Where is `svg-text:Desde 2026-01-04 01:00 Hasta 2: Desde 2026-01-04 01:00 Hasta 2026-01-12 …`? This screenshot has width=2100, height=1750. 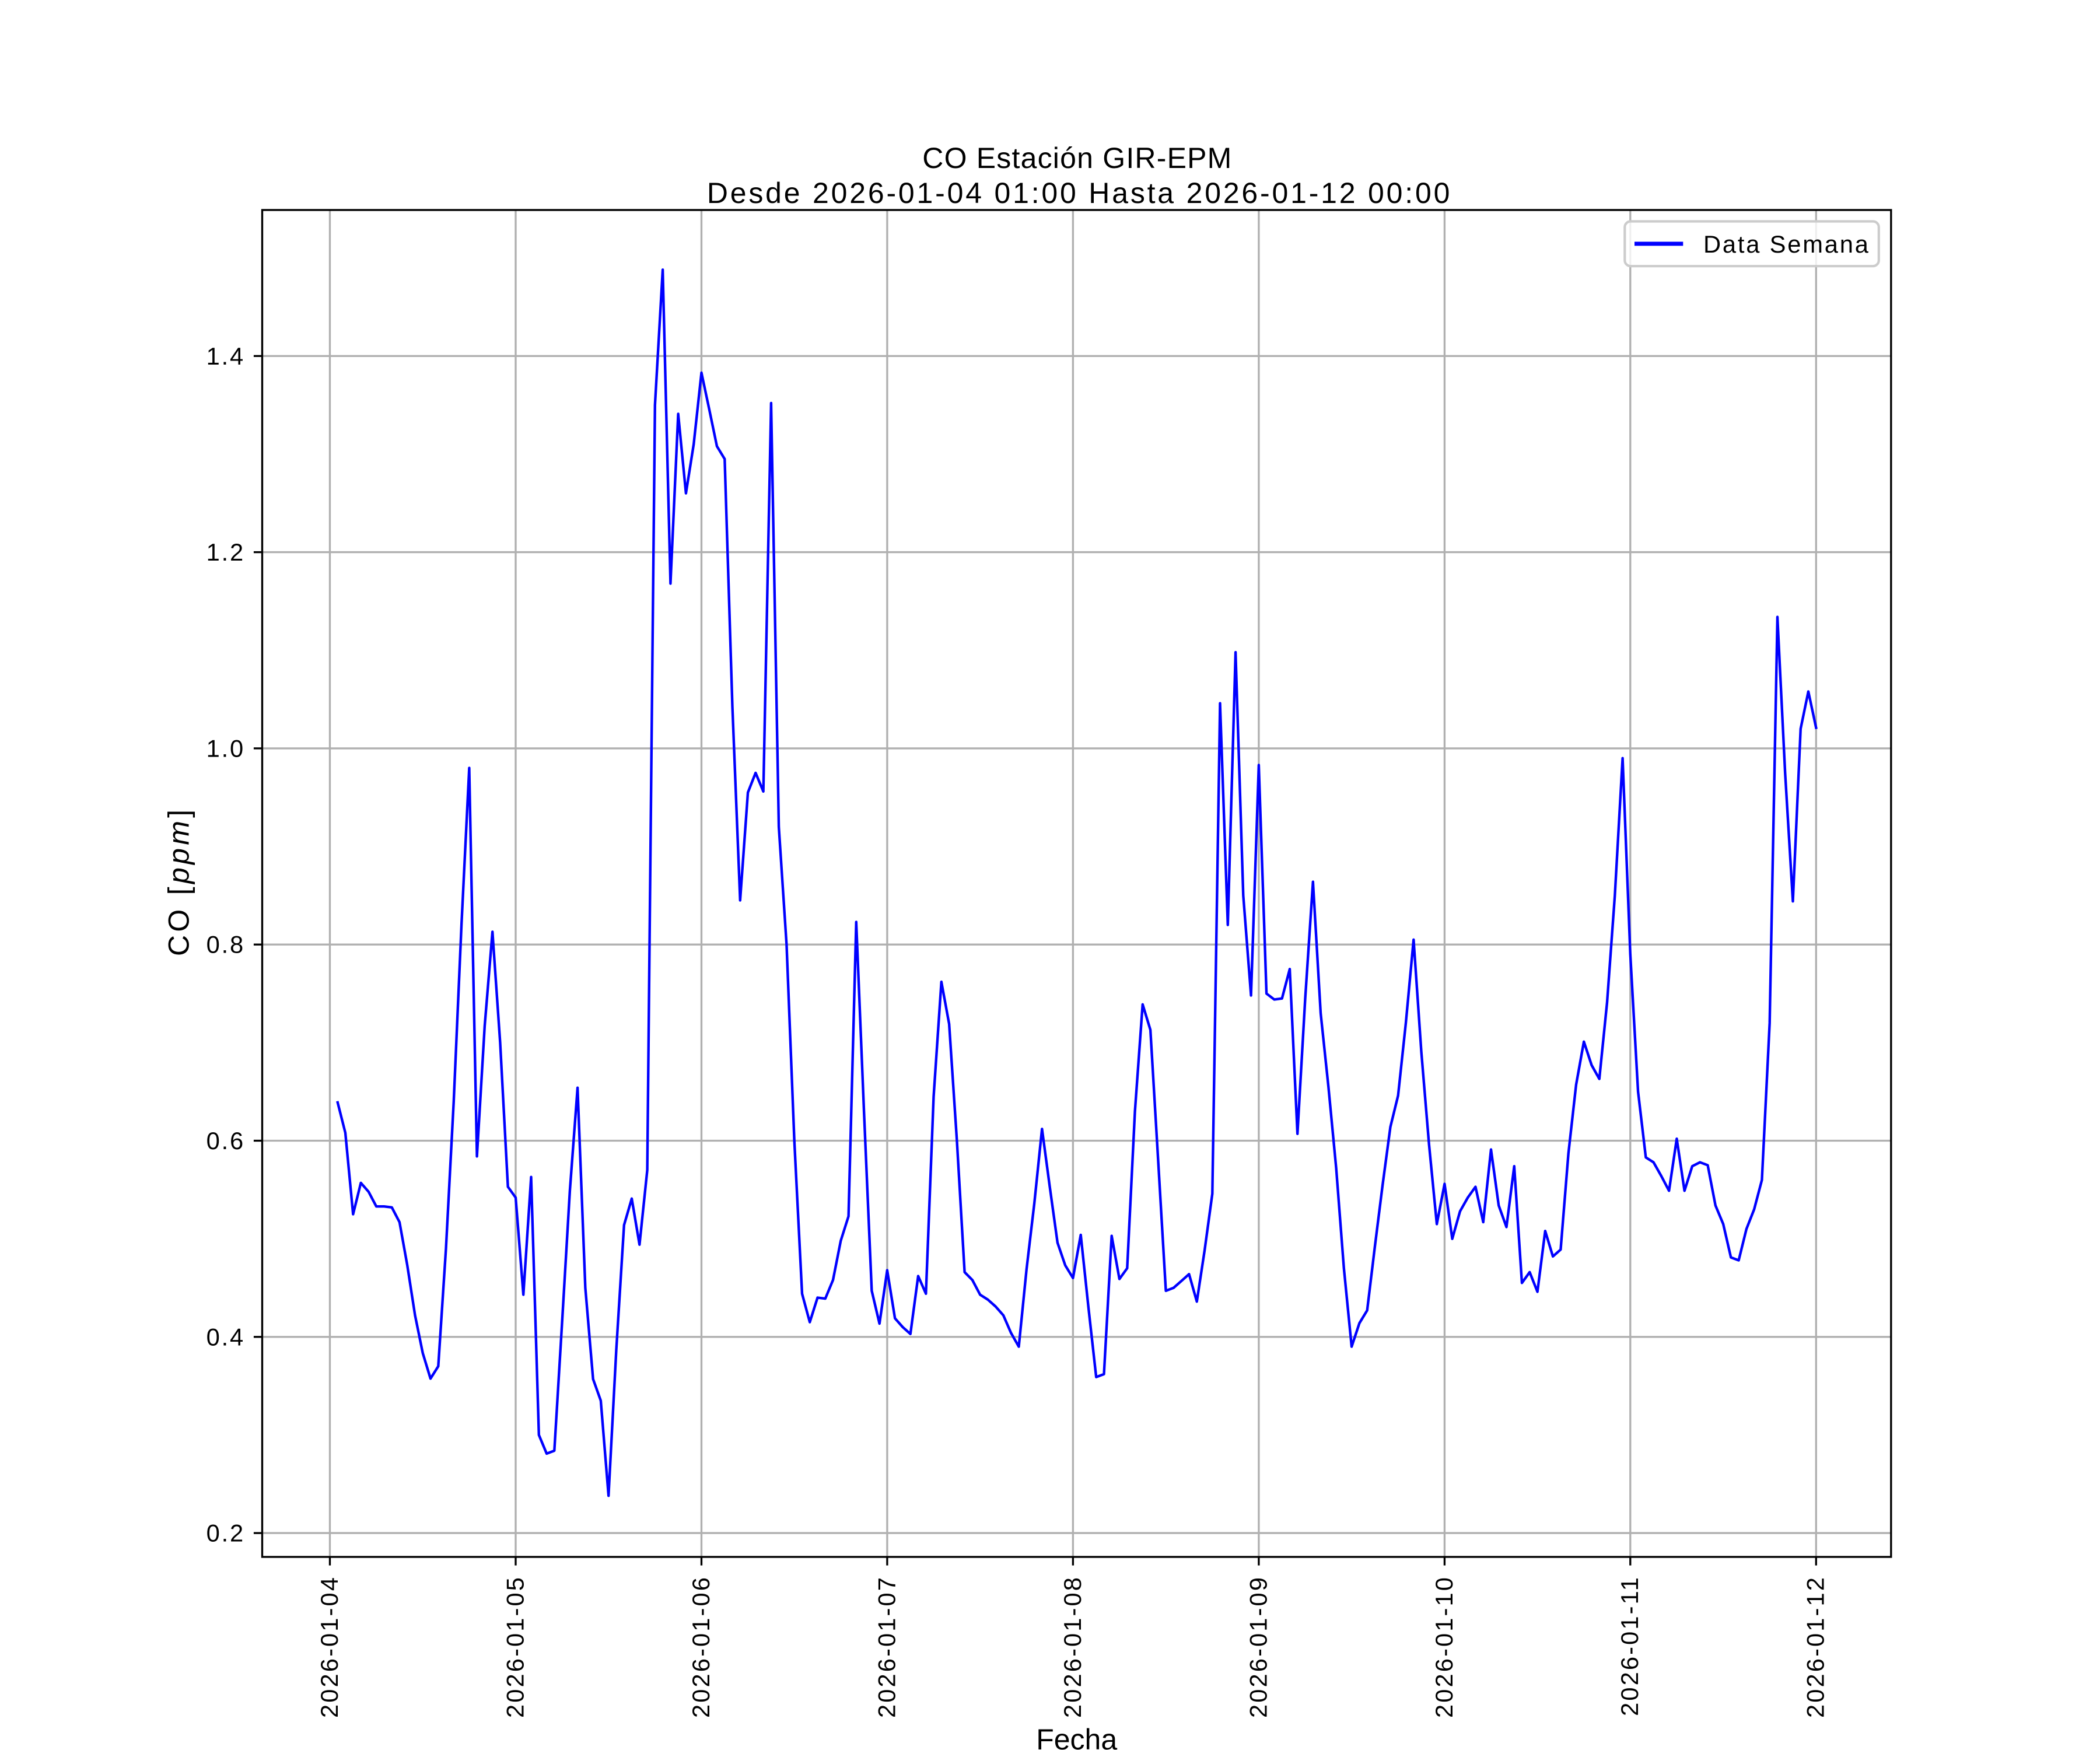 svg-text:Desde 2026-01-04 01:00 Hasta 2: Desde 2026-01-04 01:00 Hasta 2026-01-12 … is located at coordinates (1079, 193).